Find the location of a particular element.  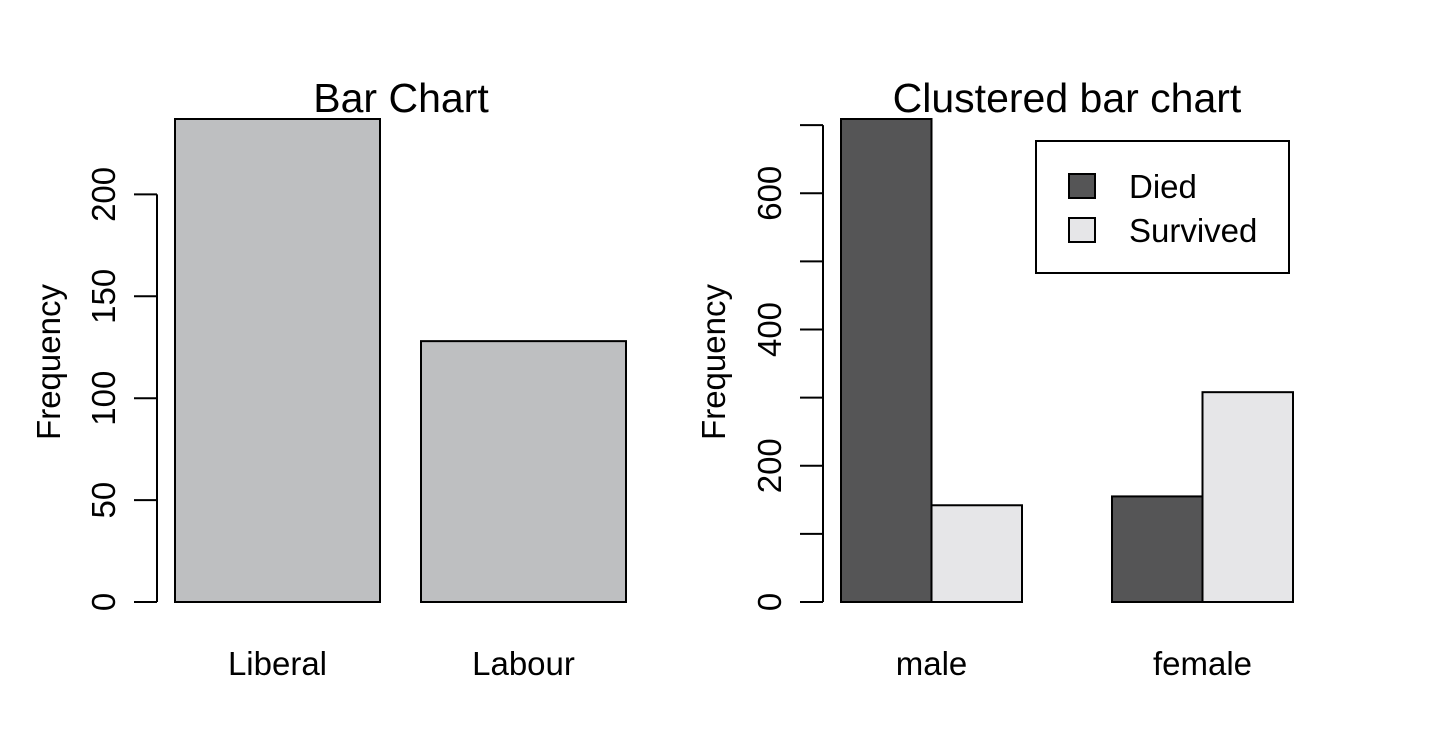

y-tick-label: 150 is located at coordinates (103, 296).